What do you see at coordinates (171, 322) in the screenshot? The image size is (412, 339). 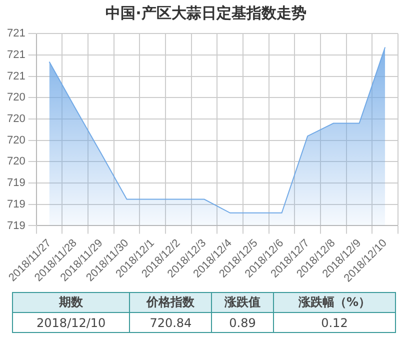 I see `text: 720.84` at bounding box center [171, 322].